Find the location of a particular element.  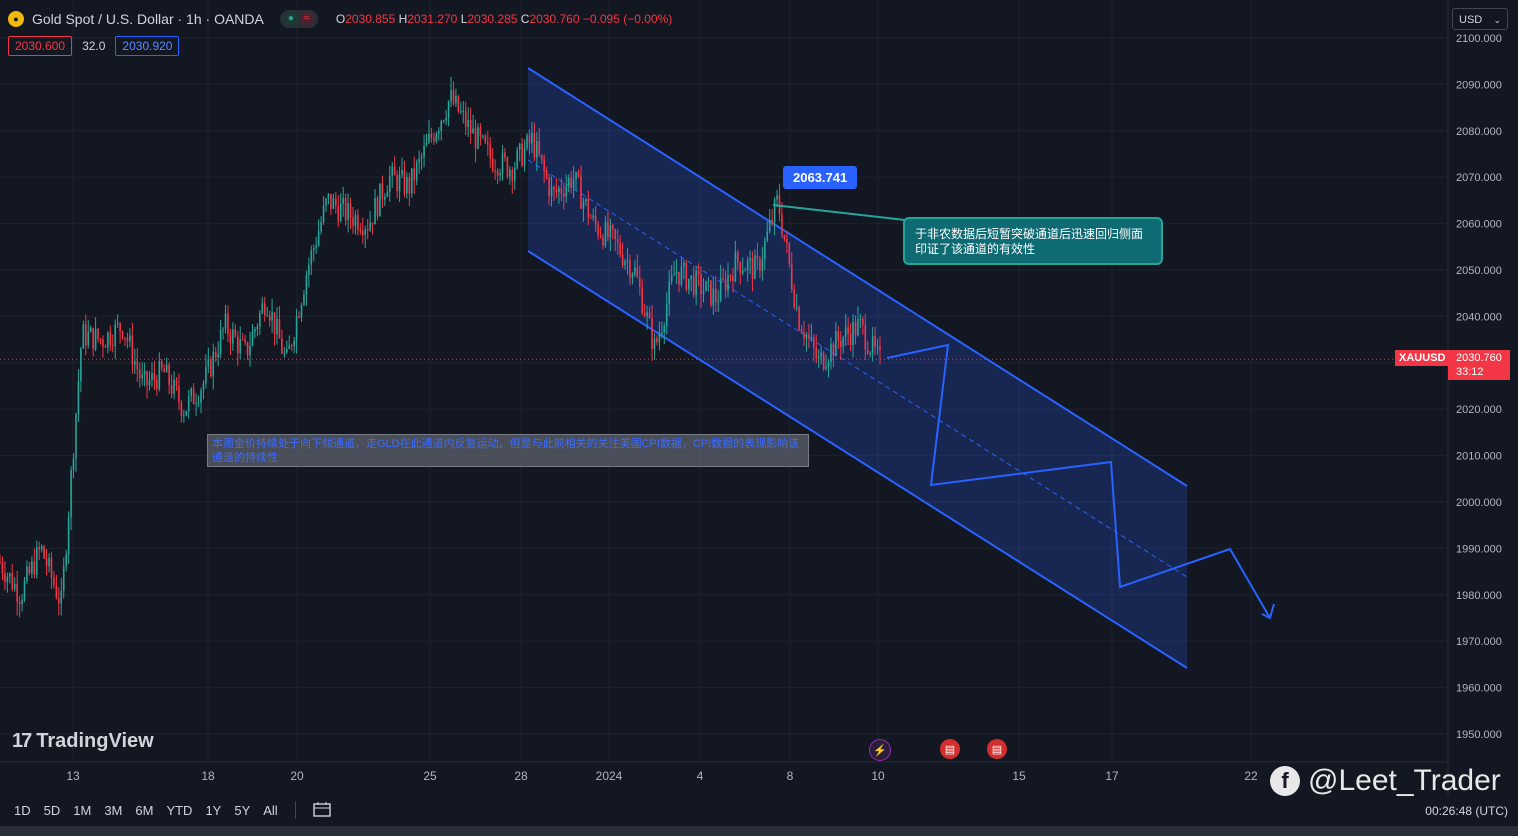

timeframe-1m: 1M is located at coordinates (82, 810).